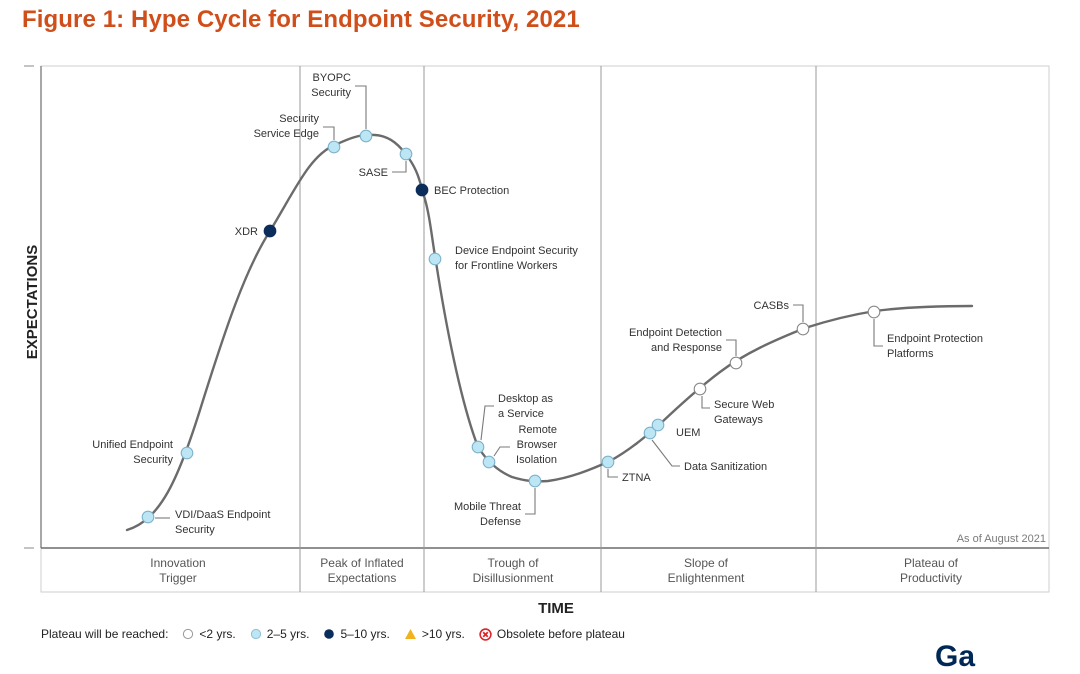 The image size is (1080, 674). Describe the element at coordinates (931, 578) in the screenshot. I see `phase-label: Productivity` at that location.